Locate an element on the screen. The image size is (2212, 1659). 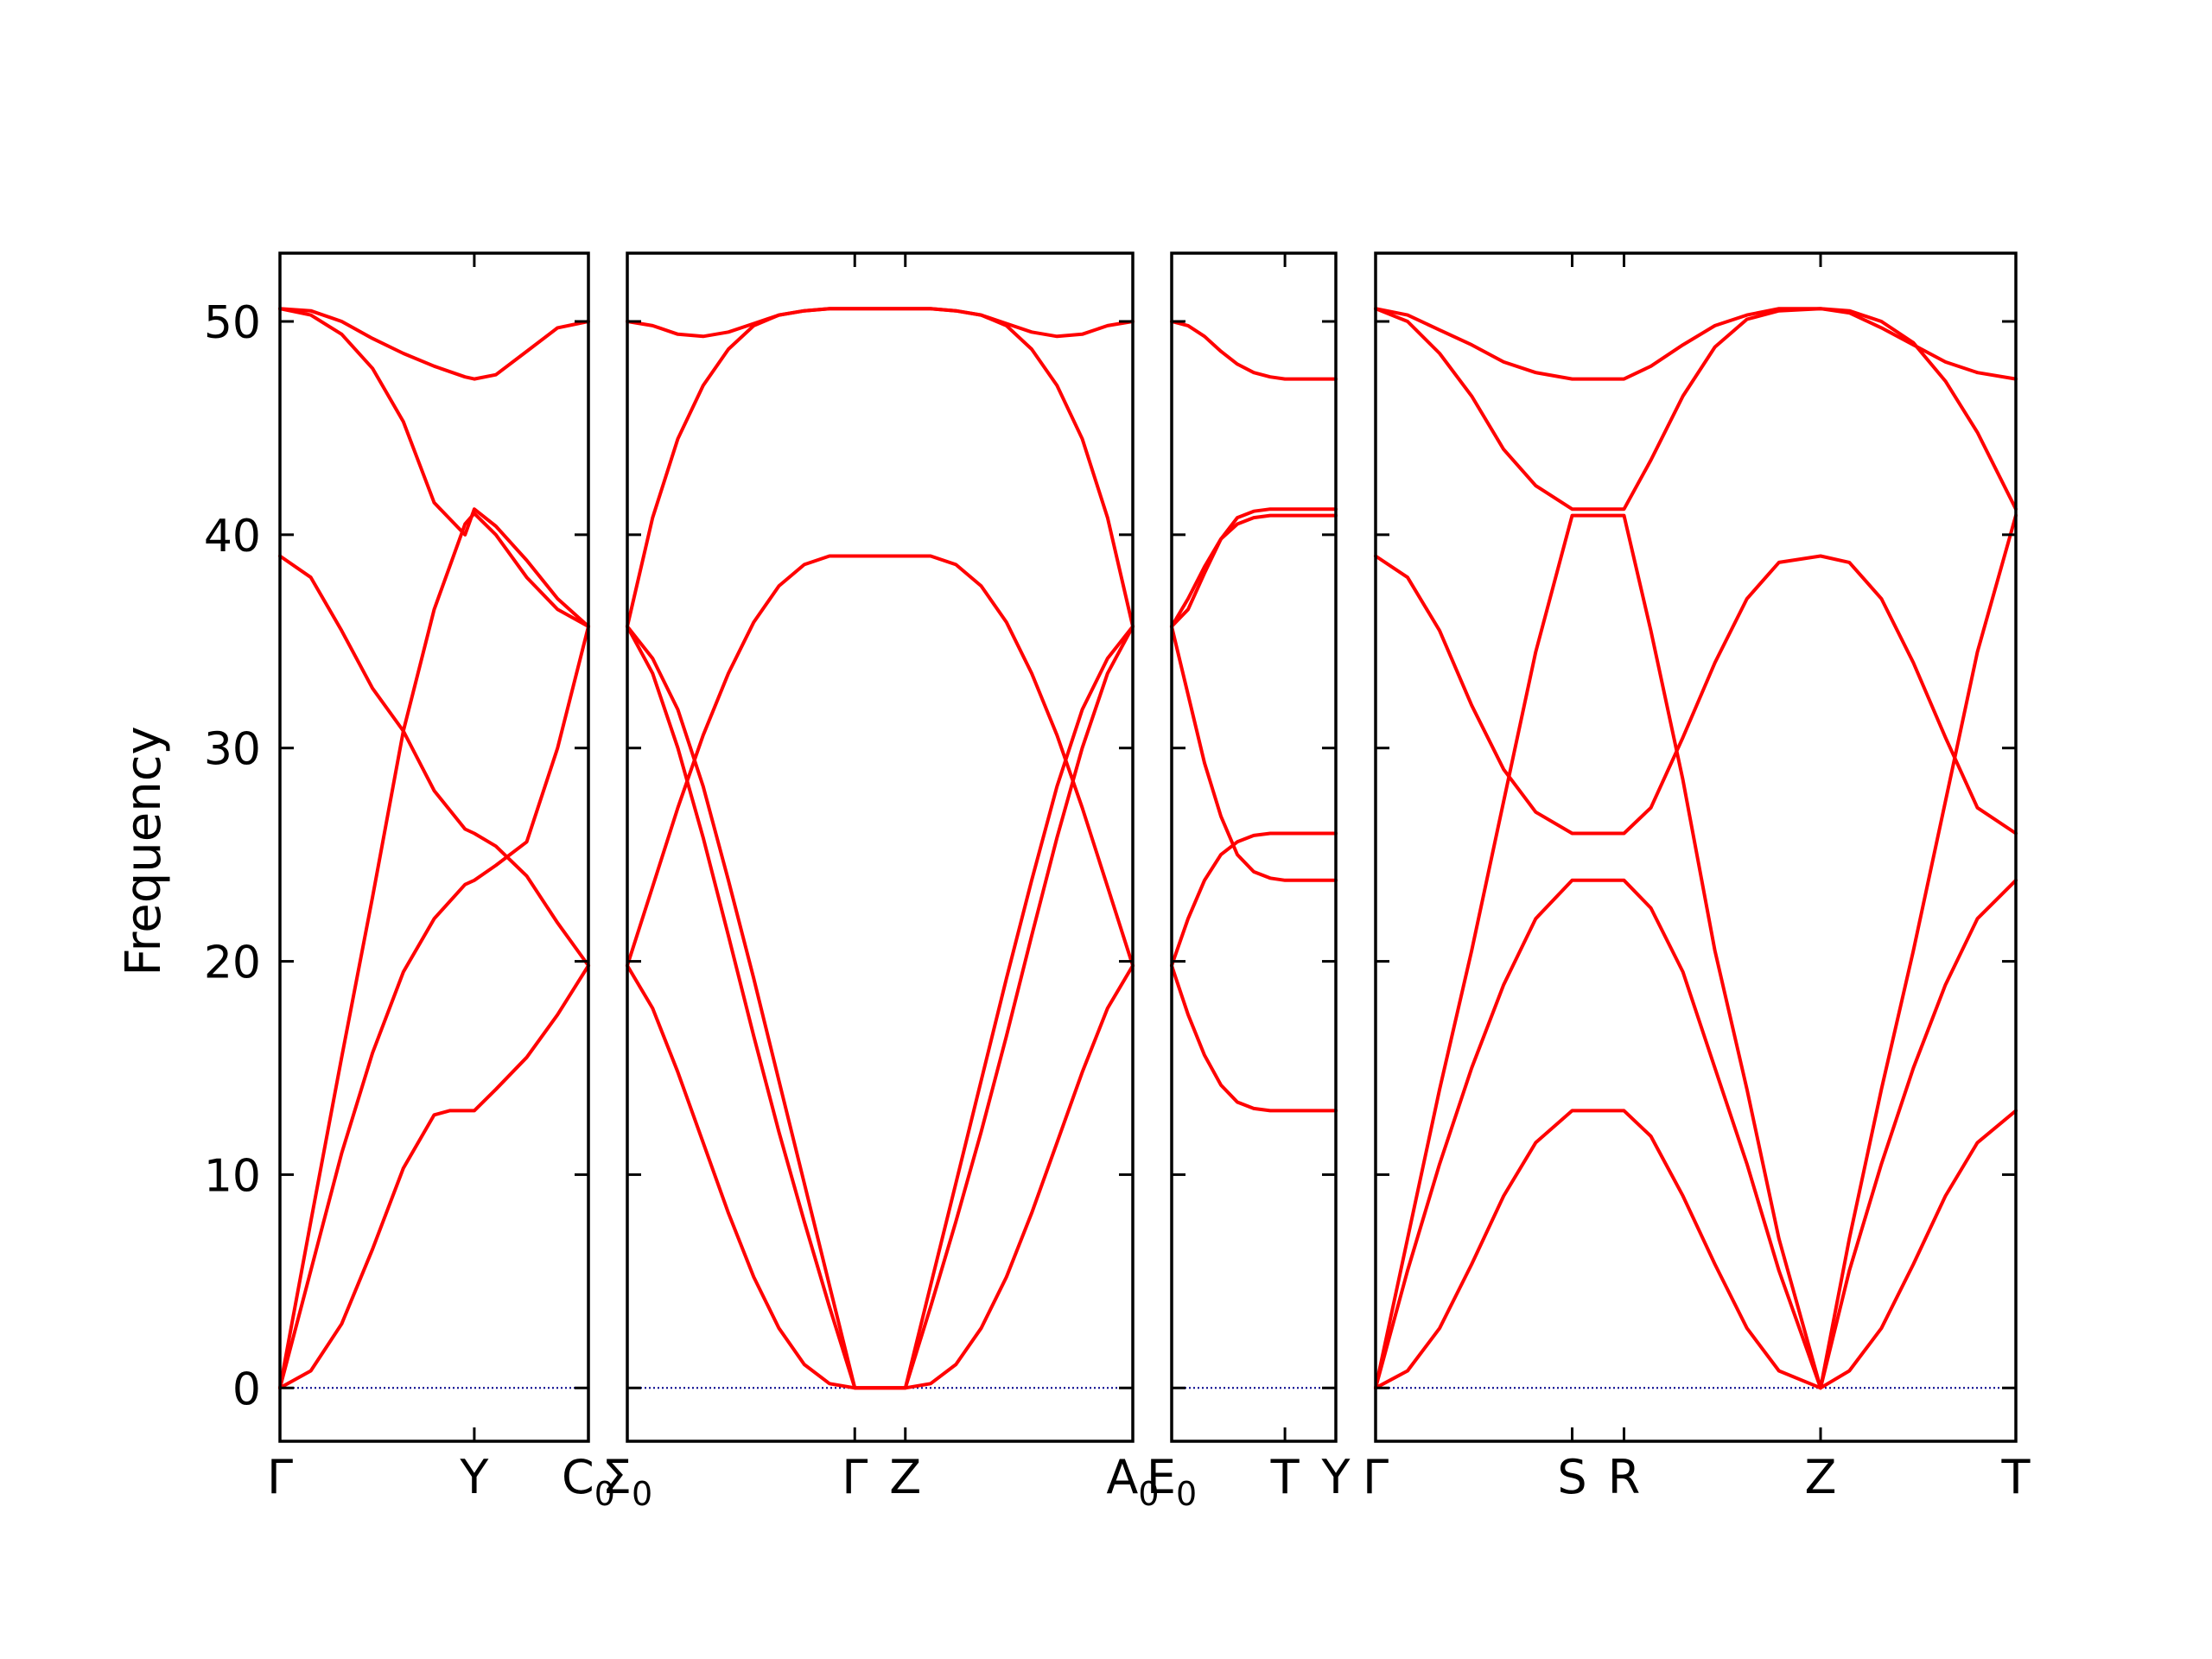
panel-3: E0 T Y is located at coordinates (1249, 882).